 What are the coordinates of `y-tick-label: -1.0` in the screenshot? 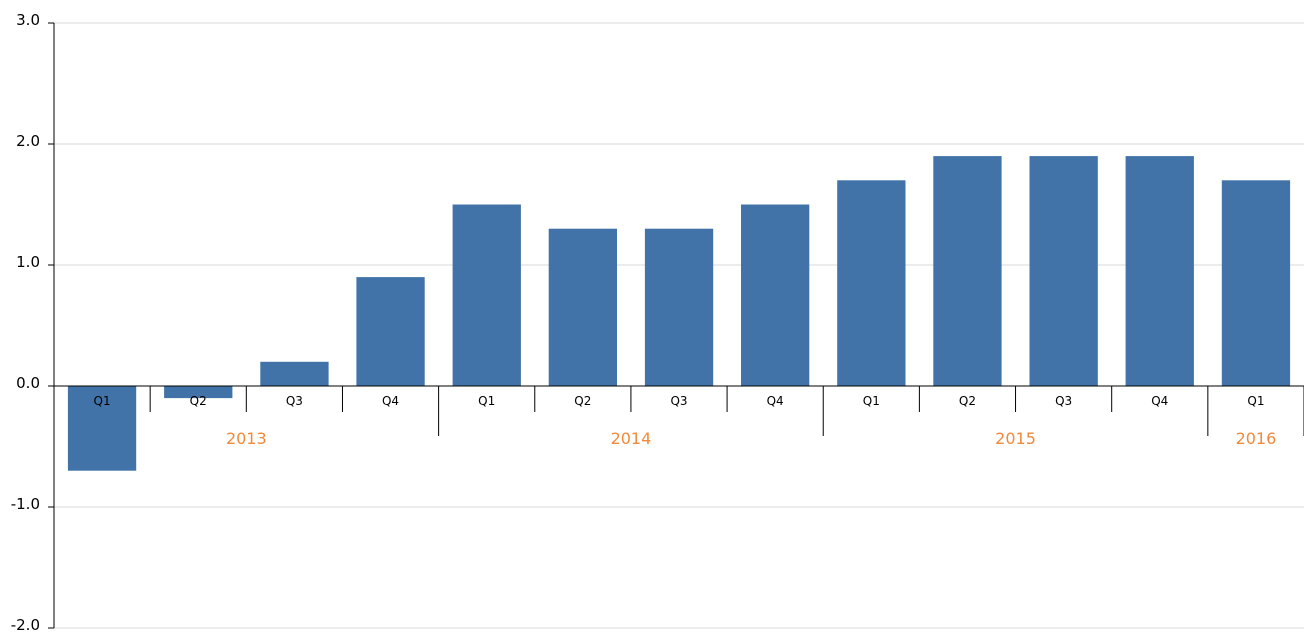 It's located at (25, 504).